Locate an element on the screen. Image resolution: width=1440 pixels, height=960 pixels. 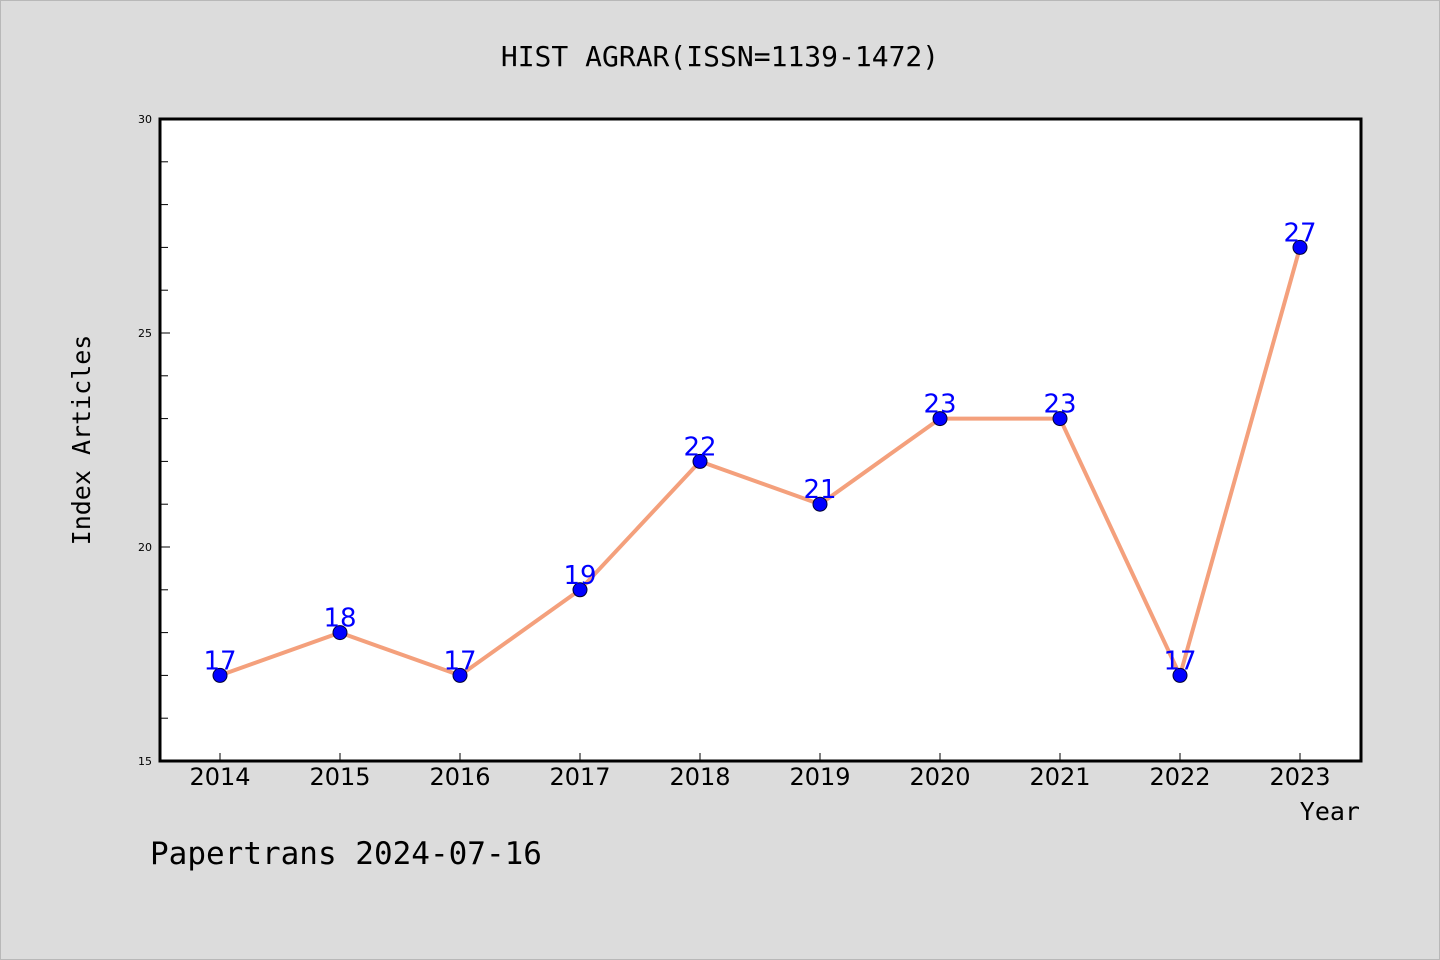
data-label: 18 is located at coordinates (339, 619).